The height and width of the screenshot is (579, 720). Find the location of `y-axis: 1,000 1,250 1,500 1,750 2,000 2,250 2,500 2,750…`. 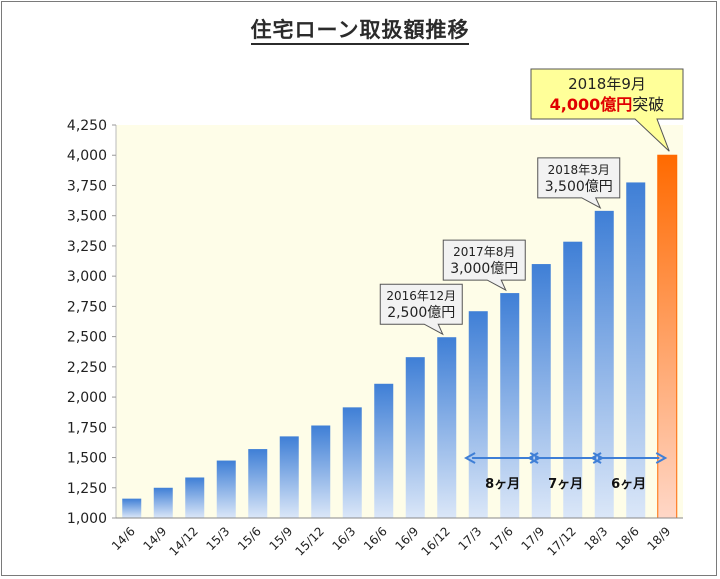

y-axis: 1,000 1,250 1,500 1,750 2,000 2,250 2,500 2,750… is located at coordinates (92, 322).